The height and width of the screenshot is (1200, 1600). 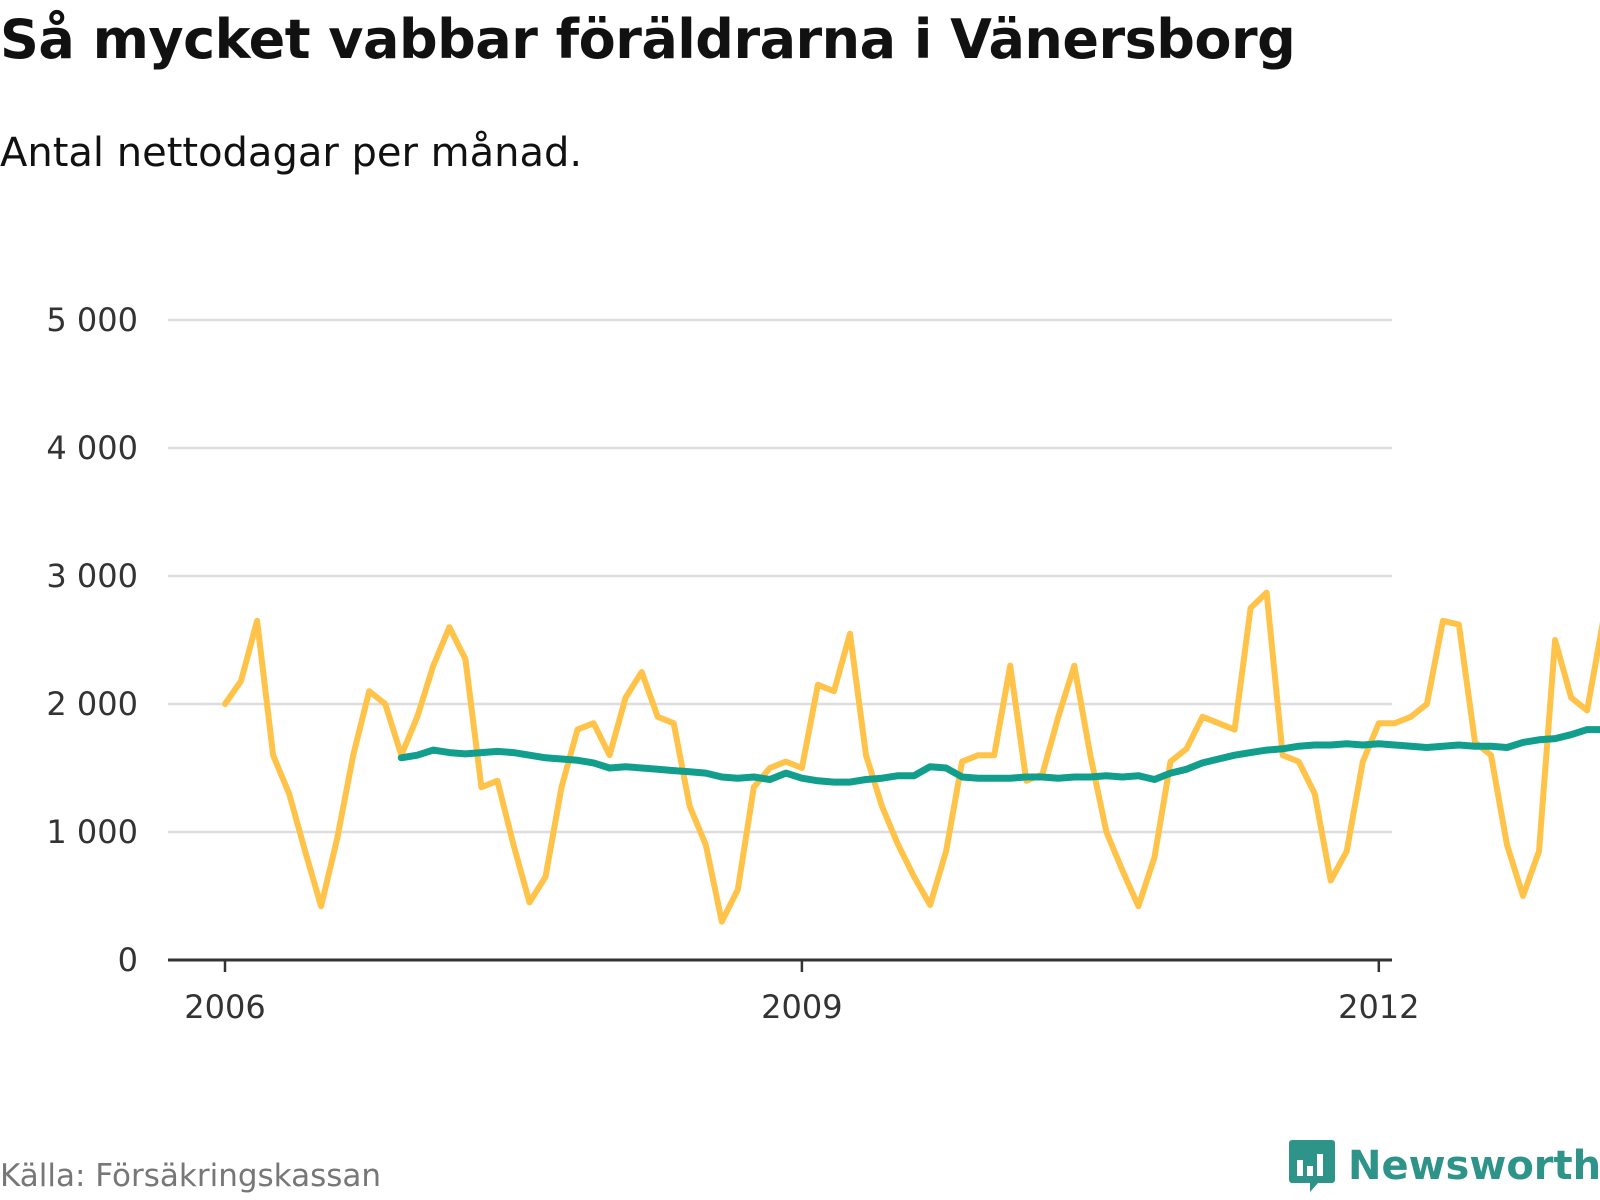 I want to click on y-tick-label: 4 000, so click(x=92, y=448).